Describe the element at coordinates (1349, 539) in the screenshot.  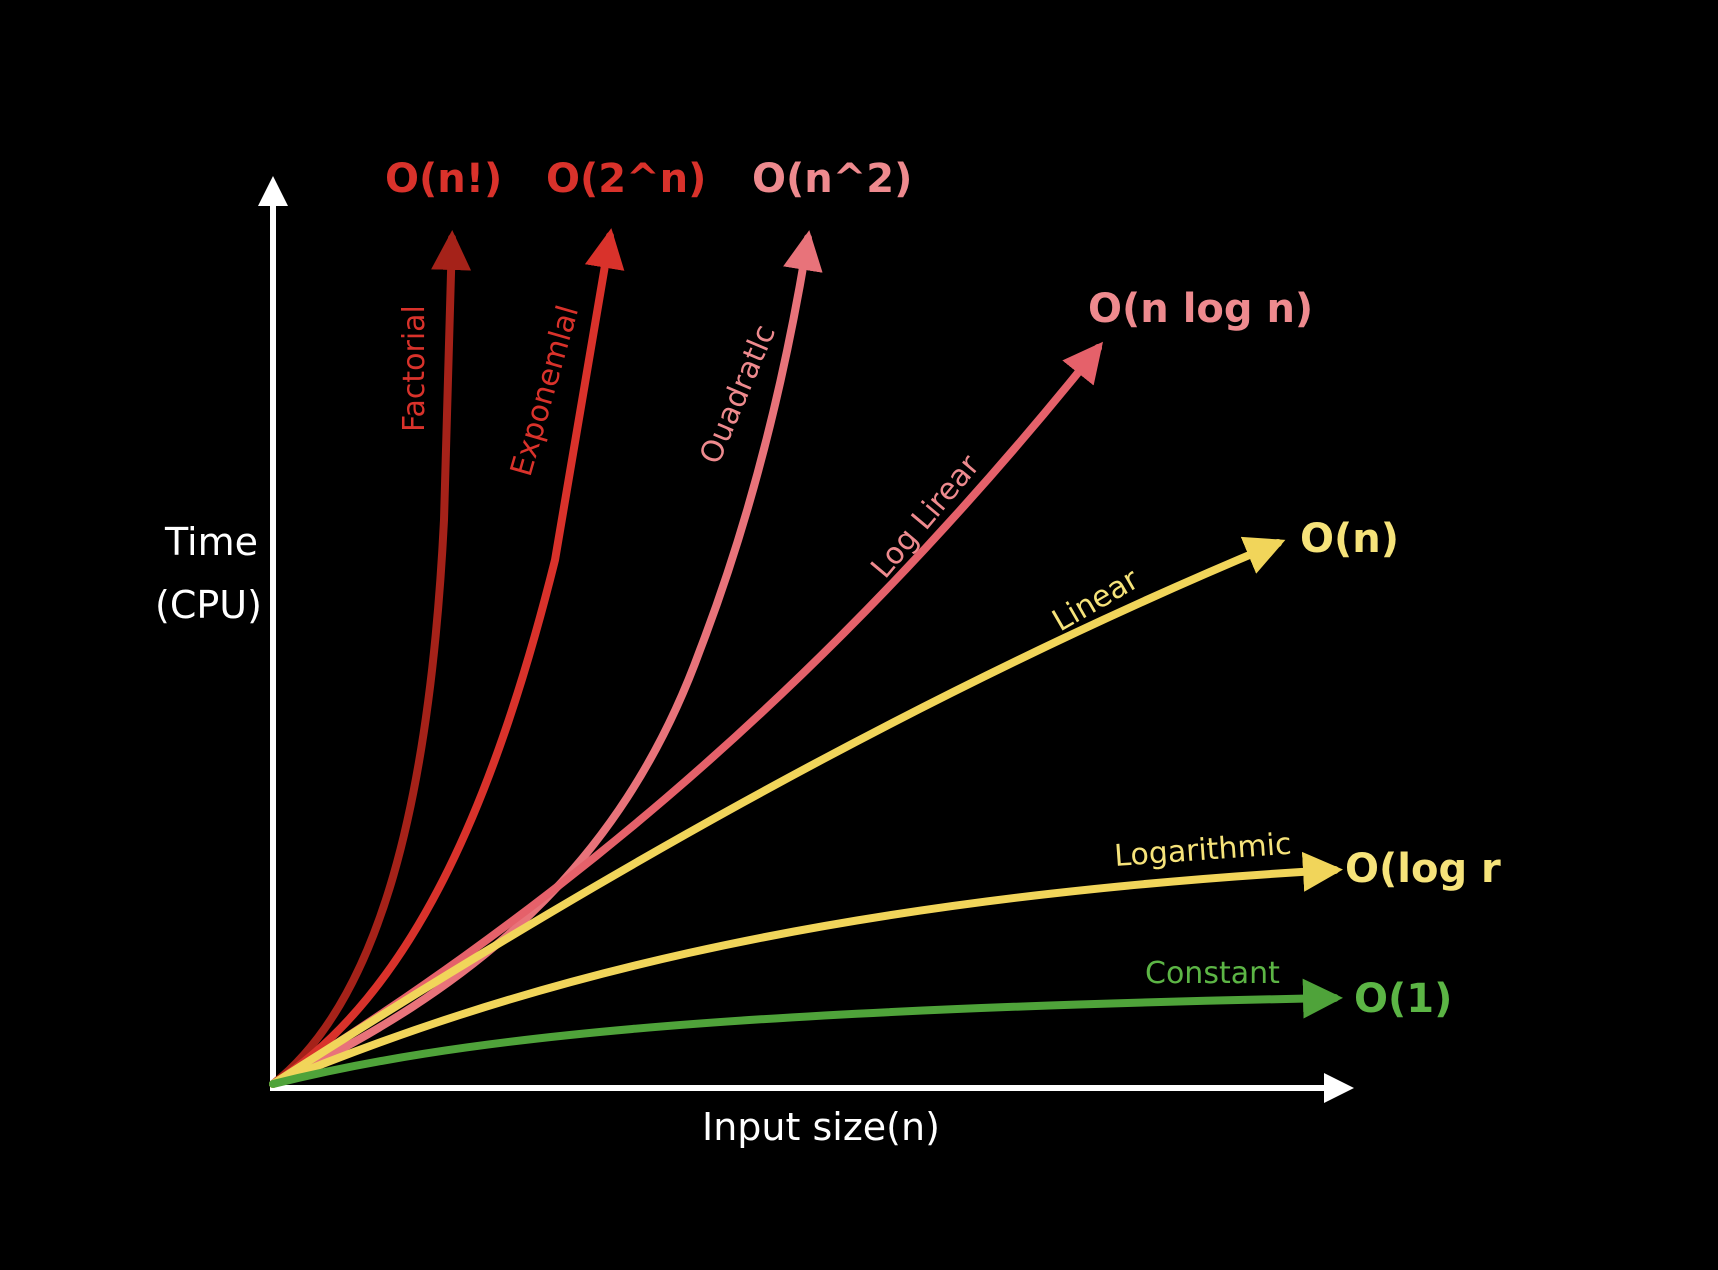
I see `linear-notation: O(n)` at that location.